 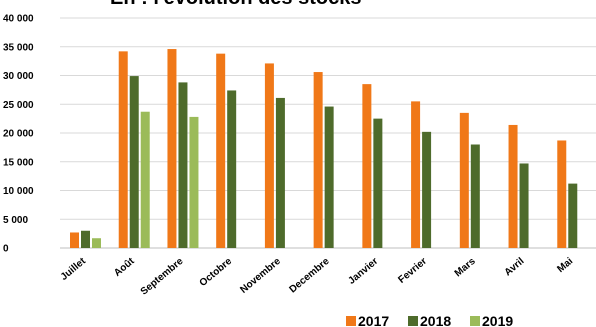 What do you see at coordinates (475, 321) in the screenshot?
I see `legend-swatch-2019` at bounding box center [475, 321].